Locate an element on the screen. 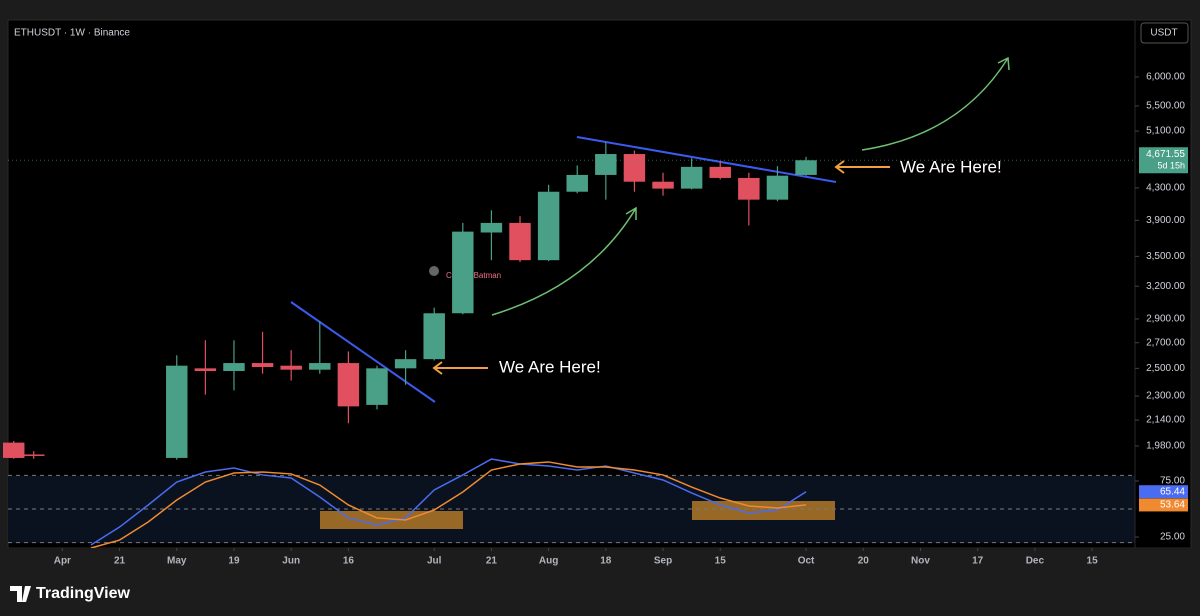 The width and height of the screenshot is (1200, 616). y-tick-label: 25.00 is located at coordinates (1172, 537).